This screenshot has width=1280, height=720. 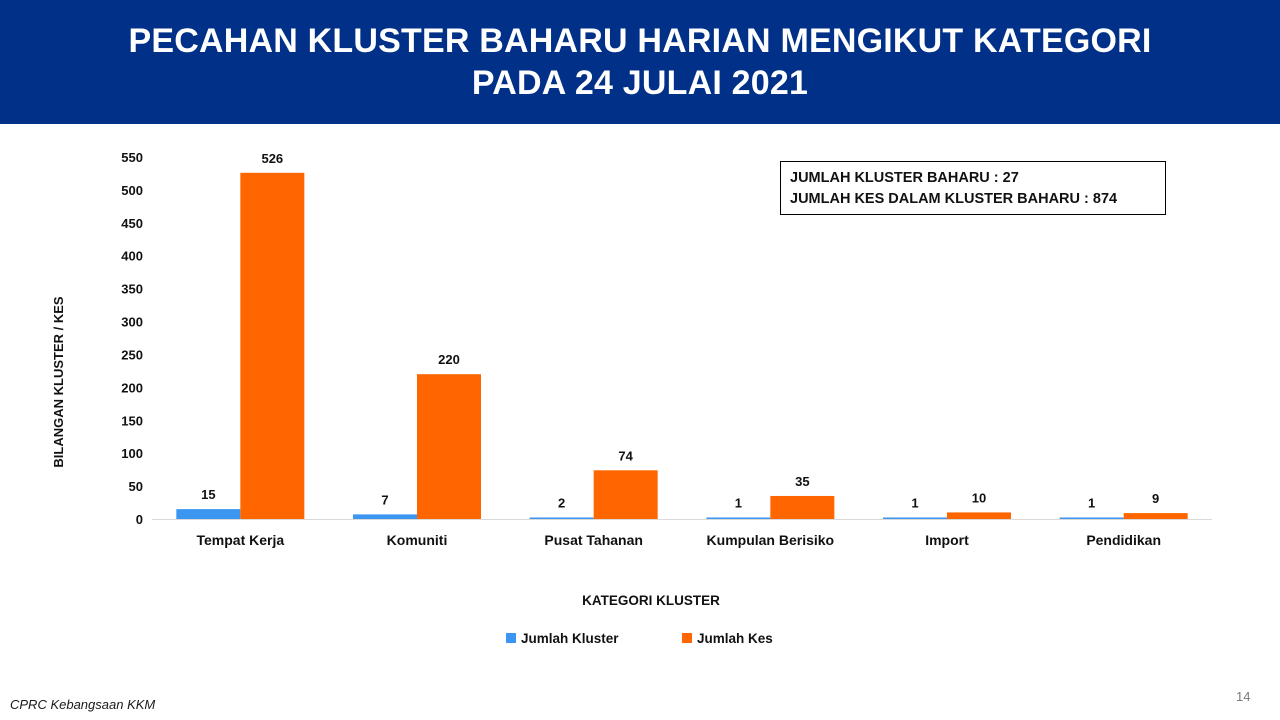 I want to click on y-tick-label: 550, so click(x=132, y=157).